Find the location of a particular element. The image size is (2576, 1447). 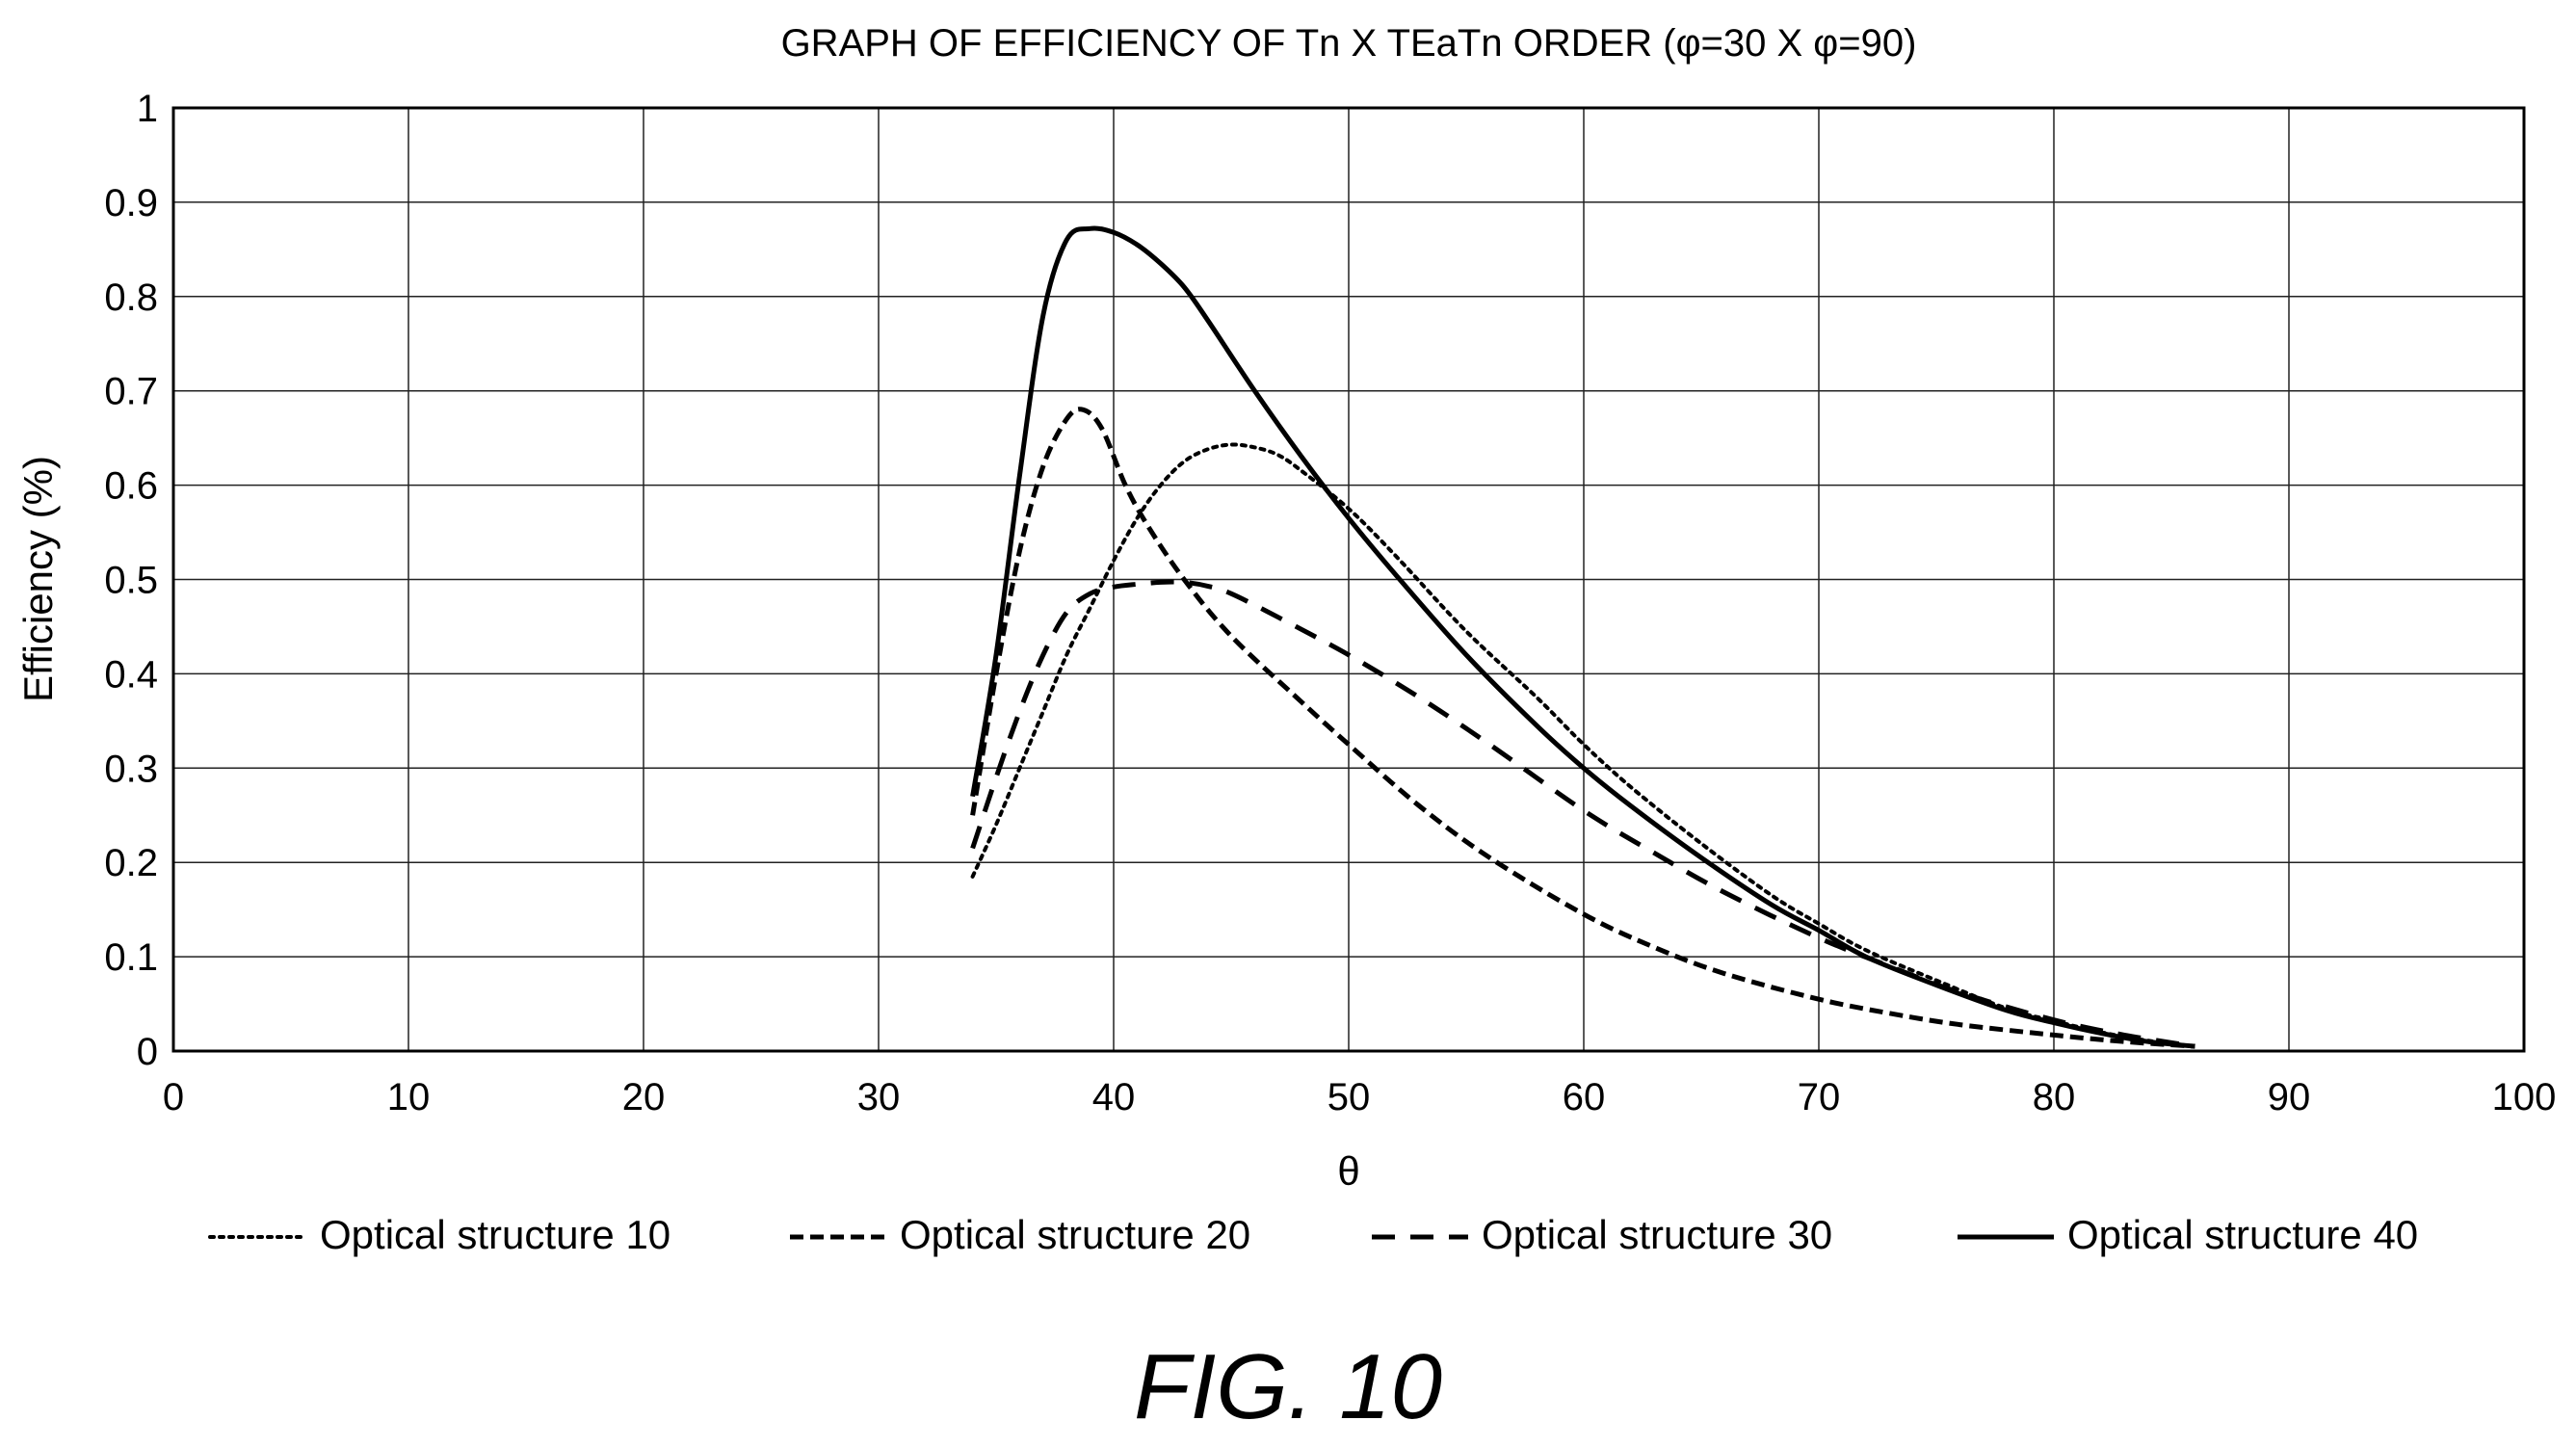

y-tick-label: 0.5 is located at coordinates (131, 581).